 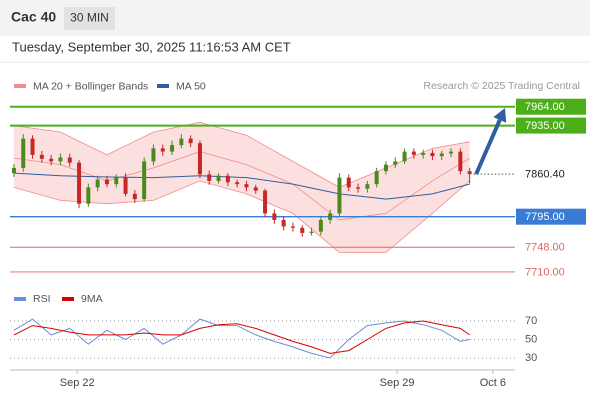 What do you see at coordinates (545, 217) in the screenshot?
I see `level-label: 7795.00` at bounding box center [545, 217].